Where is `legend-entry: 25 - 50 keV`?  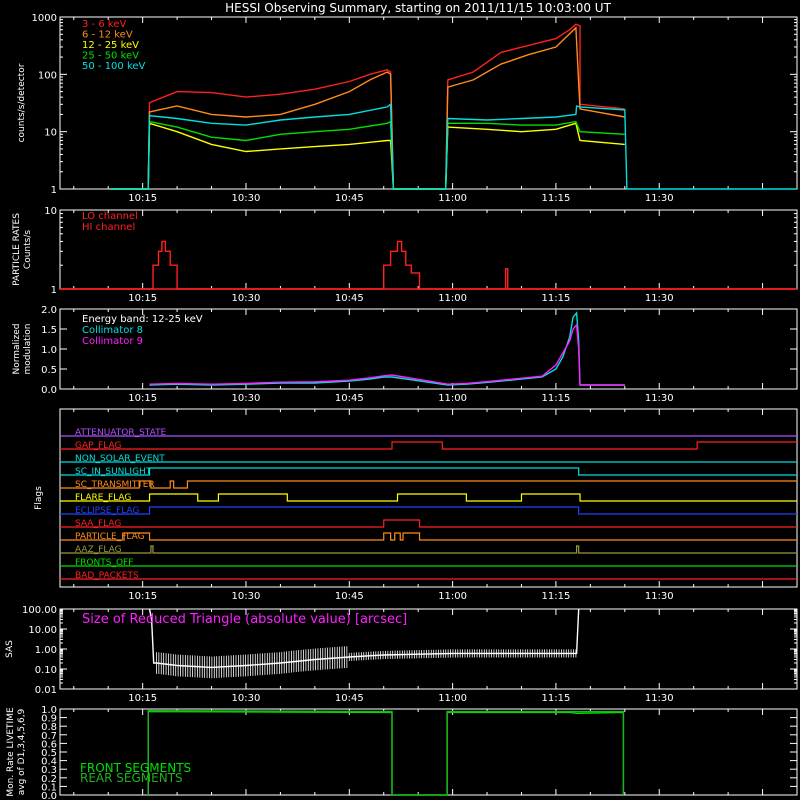 legend-entry: 25 - 50 keV is located at coordinates (110, 56).